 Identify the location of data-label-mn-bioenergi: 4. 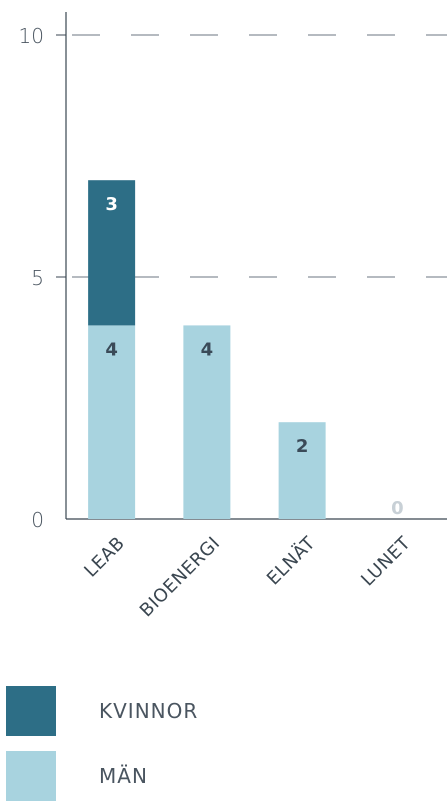
(207, 349).